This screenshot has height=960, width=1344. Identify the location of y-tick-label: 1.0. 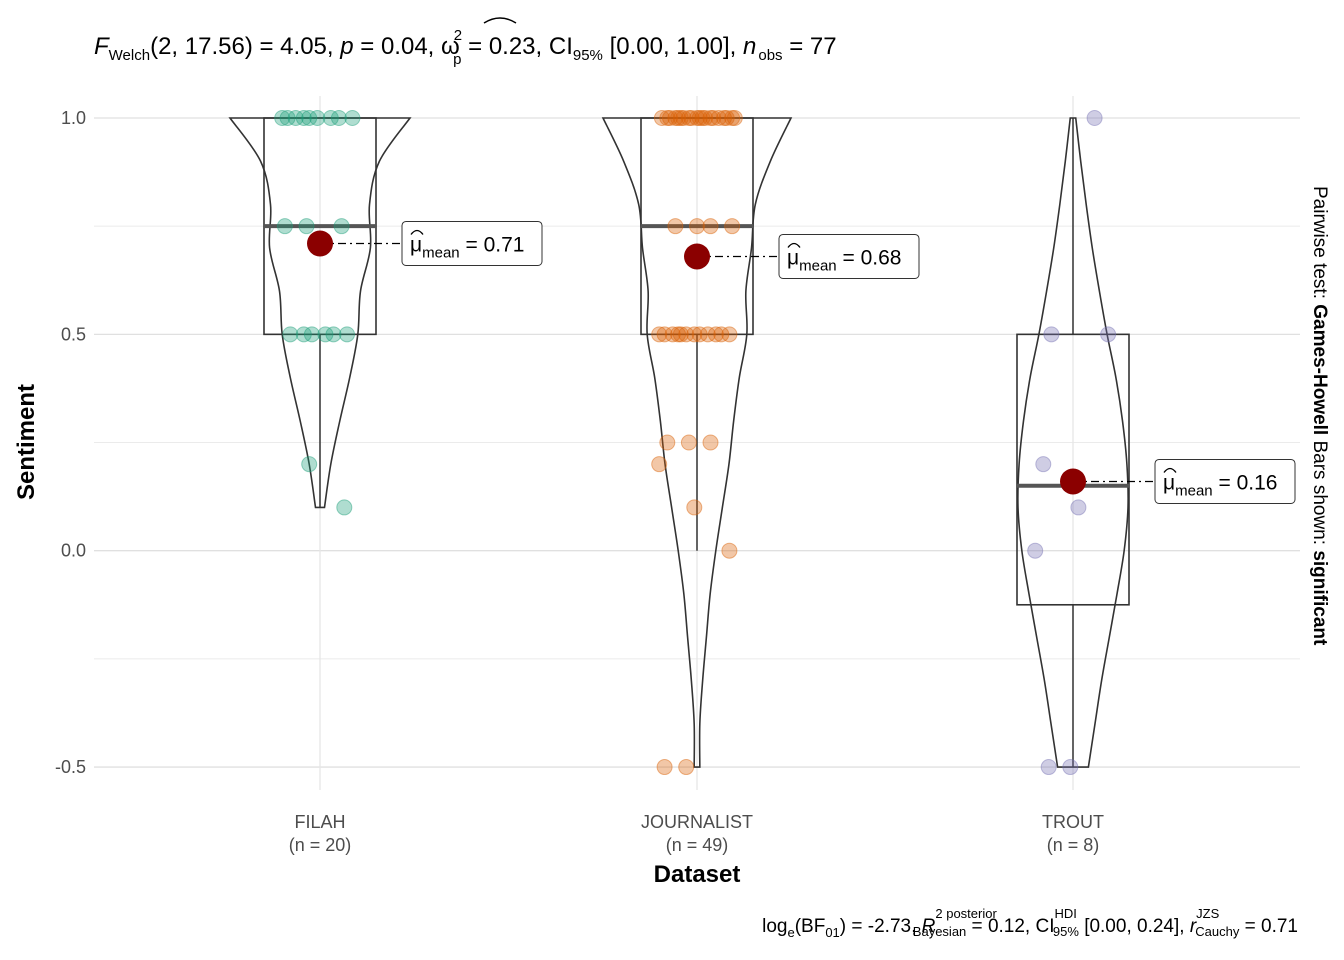
(73, 118).